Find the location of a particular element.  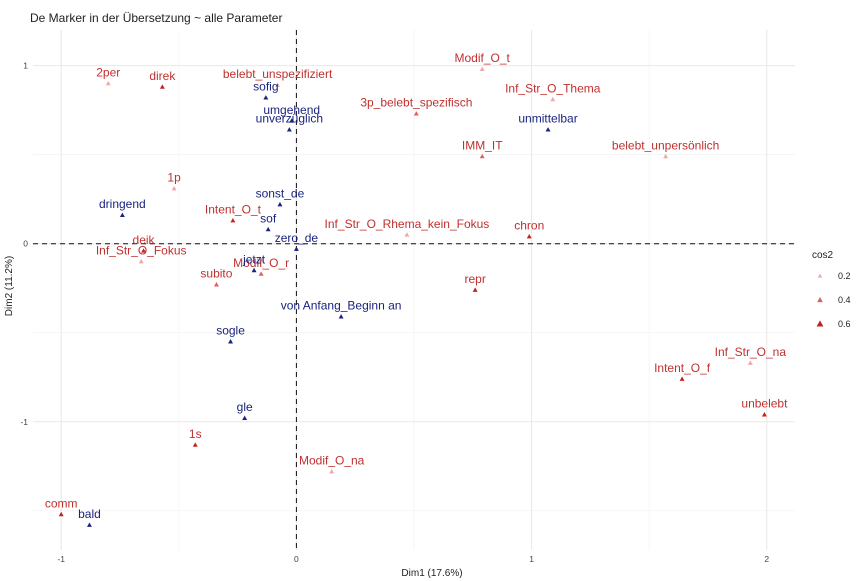

data-label: sogle is located at coordinates (230, 331).